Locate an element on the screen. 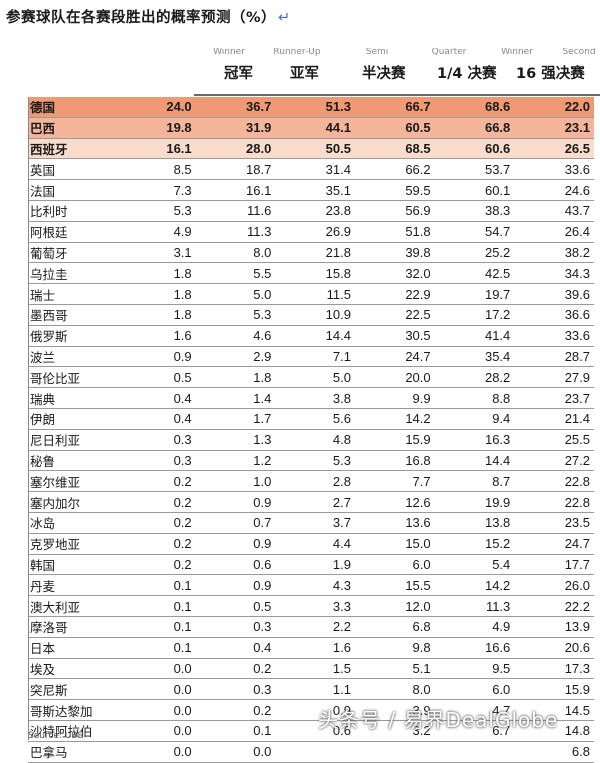 This screenshot has height=763, width=600. table-row: 比利时 5.3 11.6 23.8 56.9 38.3 43.7 is located at coordinates (311, 211).